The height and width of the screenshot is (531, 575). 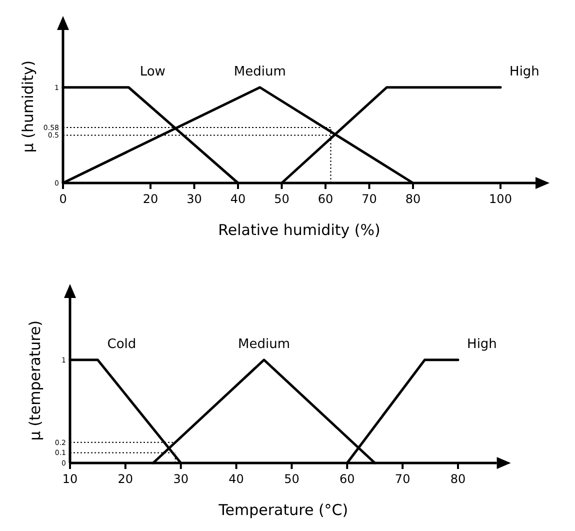 What do you see at coordinates (283, 510) in the screenshot?
I see `x-axis-title: Temperature (°C)` at bounding box center [283, 510].